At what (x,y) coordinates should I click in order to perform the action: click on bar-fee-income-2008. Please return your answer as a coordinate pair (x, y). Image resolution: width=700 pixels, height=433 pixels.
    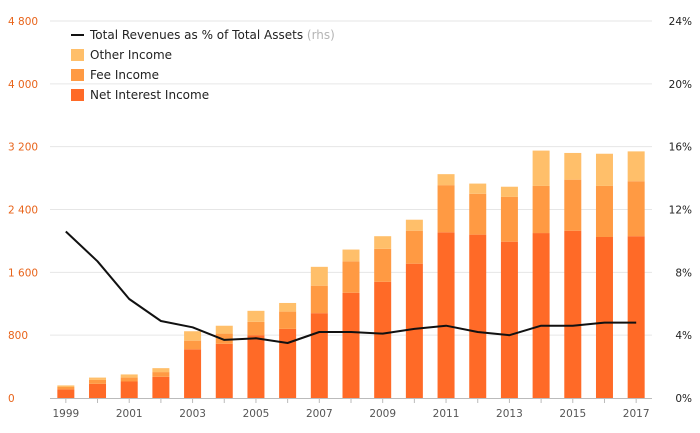
    Looking at the image, I should click on (351, 277).